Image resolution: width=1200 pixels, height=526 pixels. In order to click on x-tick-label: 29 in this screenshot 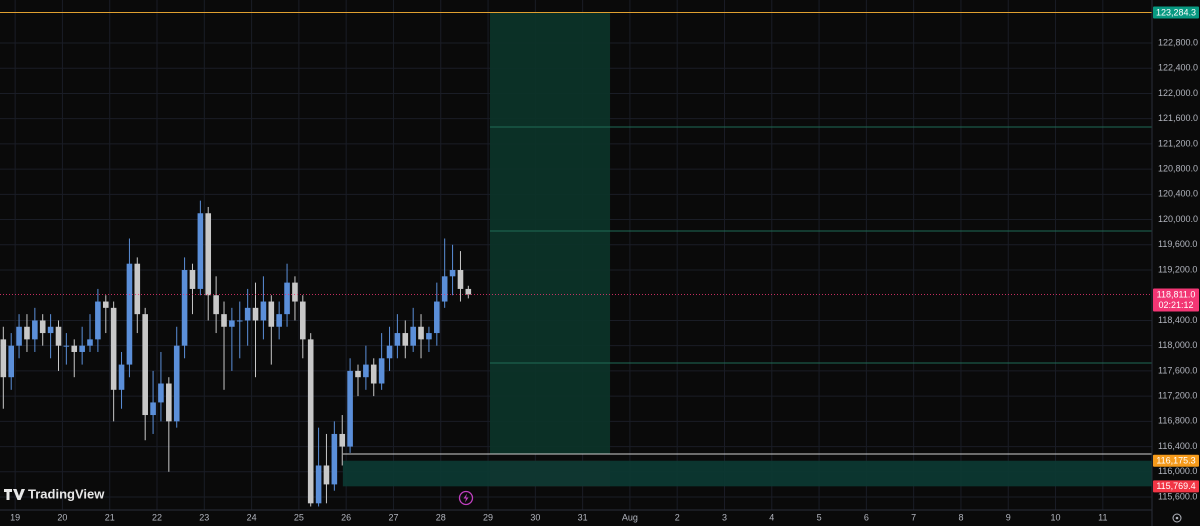, I will do `click(488, 517)`.